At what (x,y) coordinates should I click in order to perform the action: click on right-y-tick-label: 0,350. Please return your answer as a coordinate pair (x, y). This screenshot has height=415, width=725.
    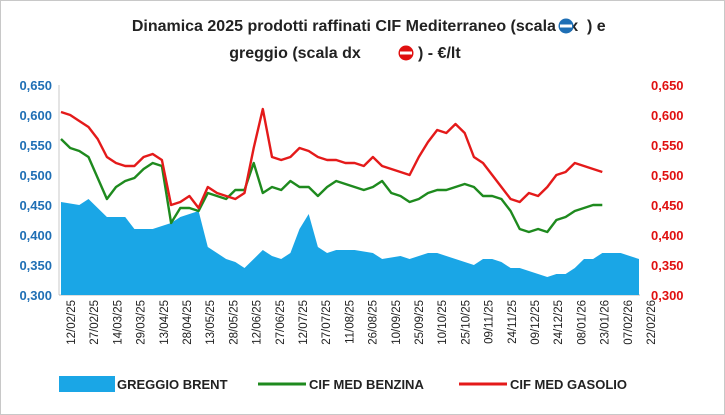
    Looking at the image, I should click on (667, 265).